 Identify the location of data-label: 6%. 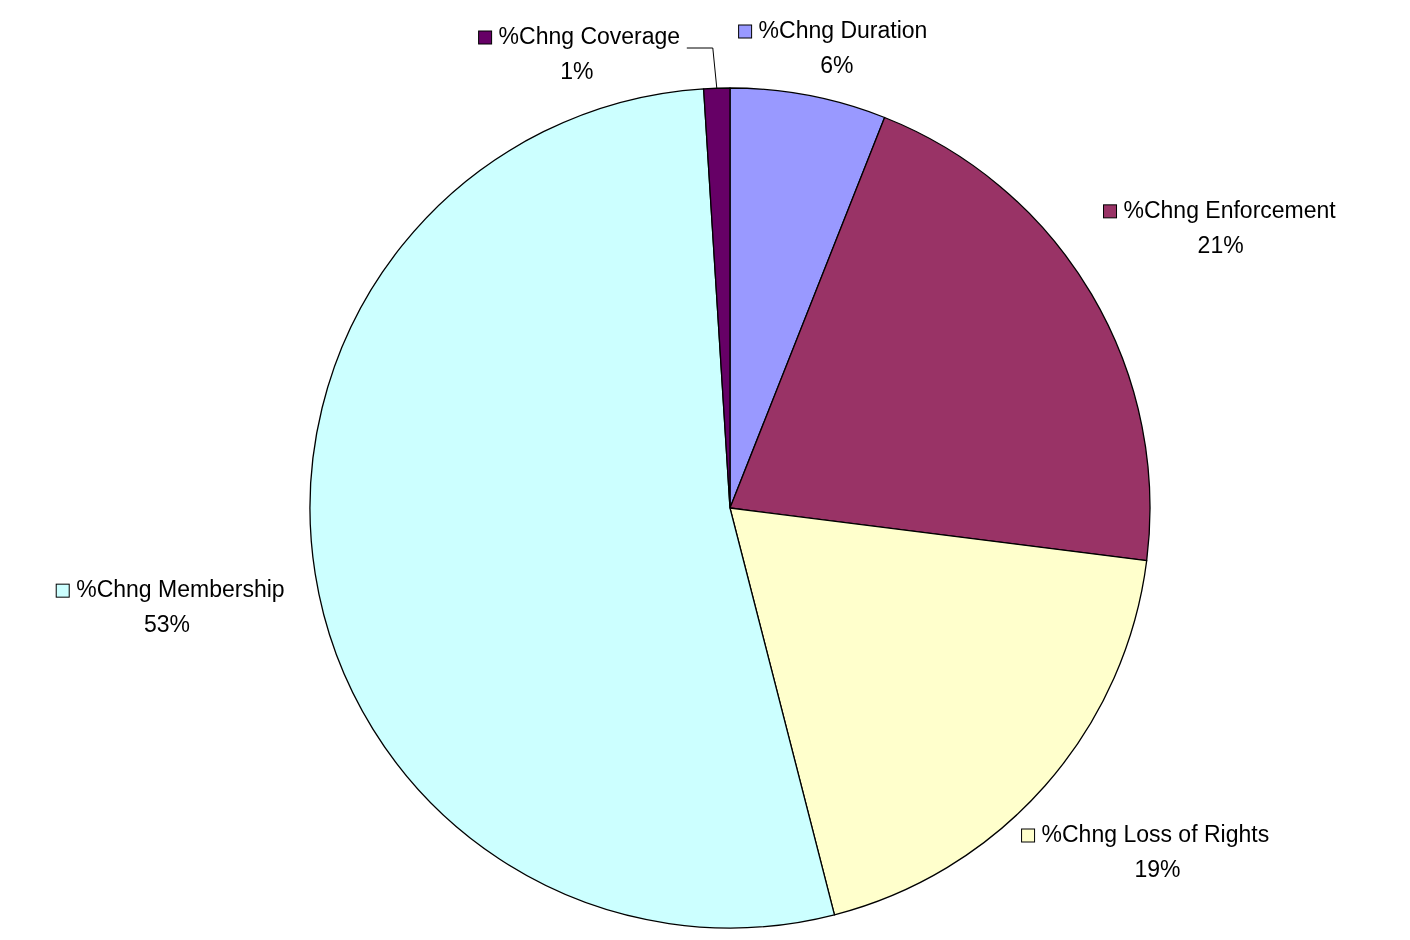
(837, 65).